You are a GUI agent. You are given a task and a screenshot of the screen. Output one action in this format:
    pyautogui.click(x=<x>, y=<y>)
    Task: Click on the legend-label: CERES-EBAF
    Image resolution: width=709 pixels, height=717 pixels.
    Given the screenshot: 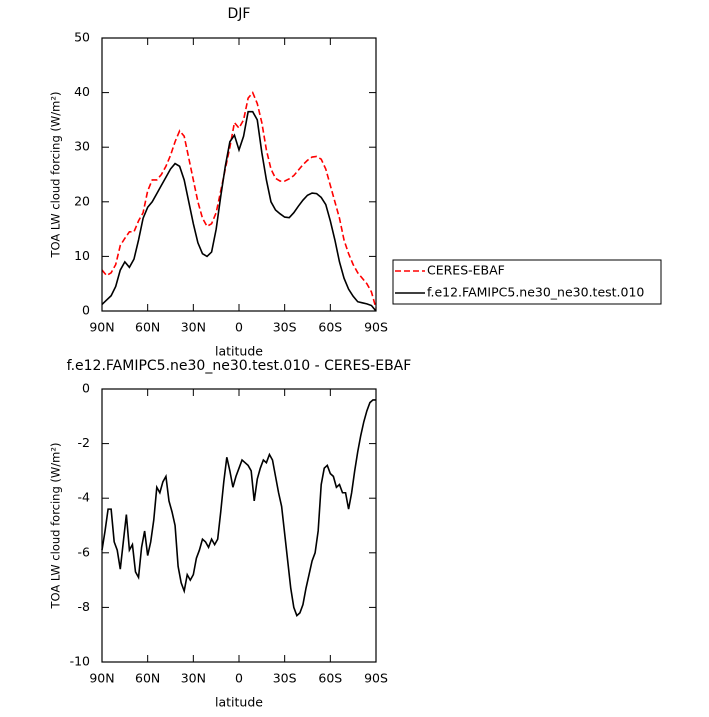 What is the action you would take?
    pyautogui.click(x=466, y=270)
    